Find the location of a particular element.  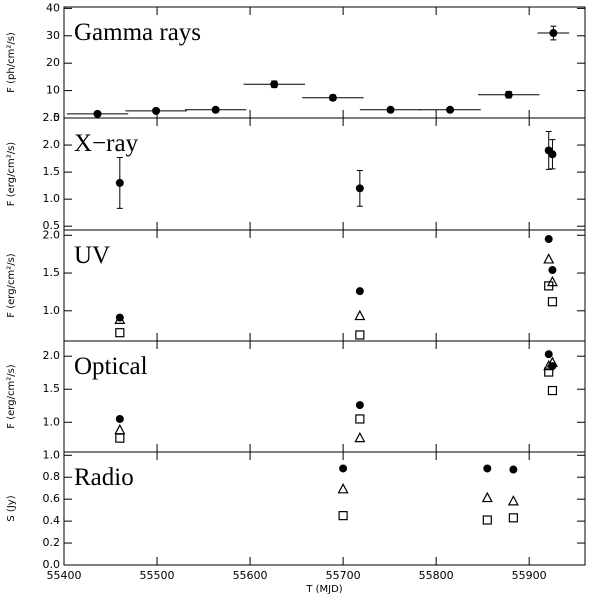

y-tick-label: 10 is located at coordinates (53, 90).